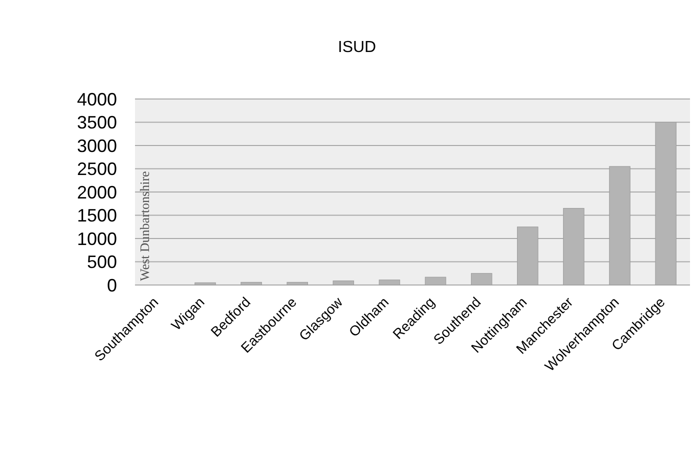 The height and width of the screenshot is (457, 694). What do you see at coordinates (96, 99) in the screenshot?
I see `y-tick-label: 4000` at bounding box center [96, 99].